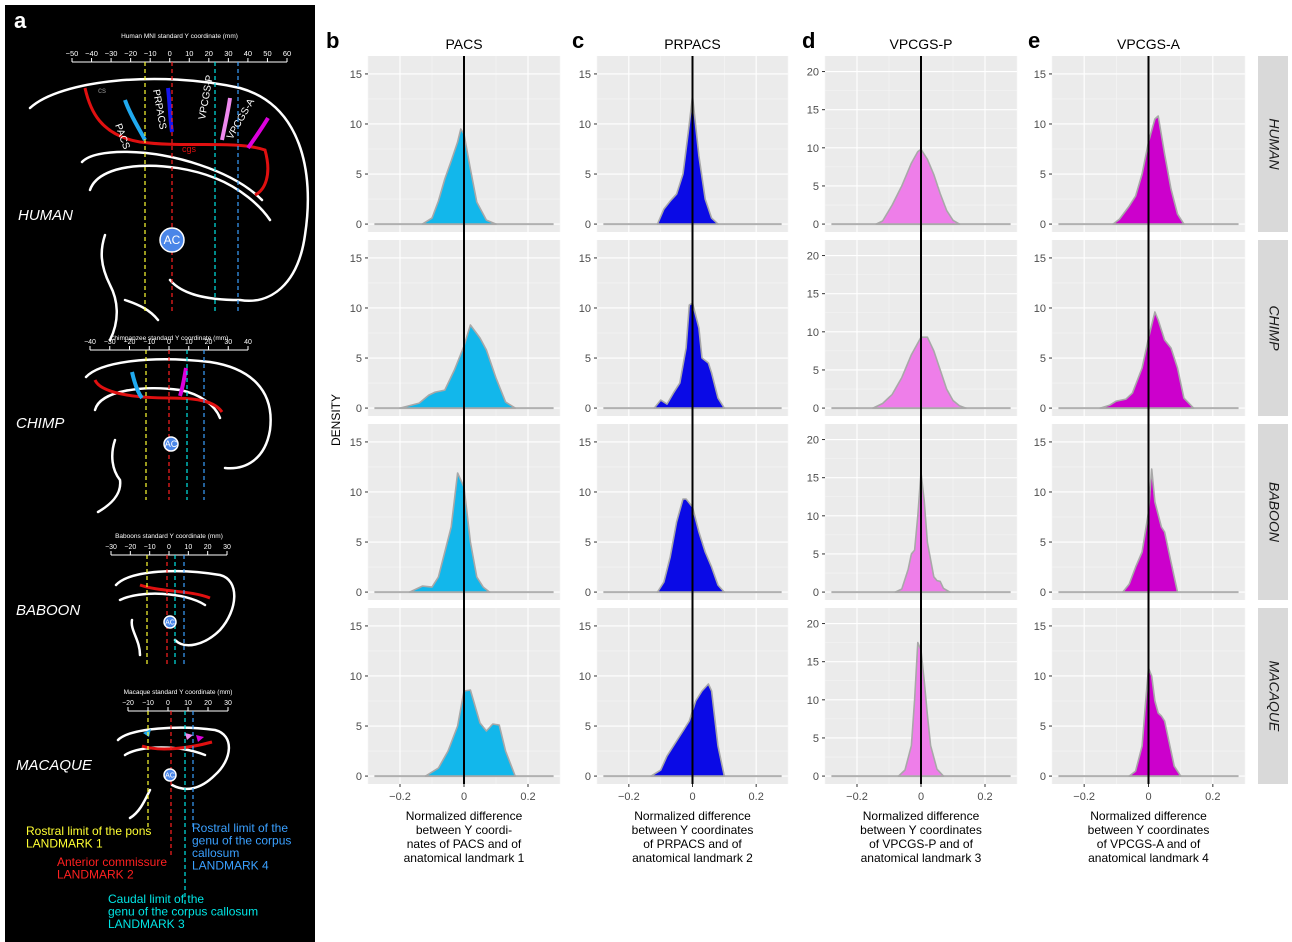  I want to click on species-axis-tick-label: −40, so click(90, 342).